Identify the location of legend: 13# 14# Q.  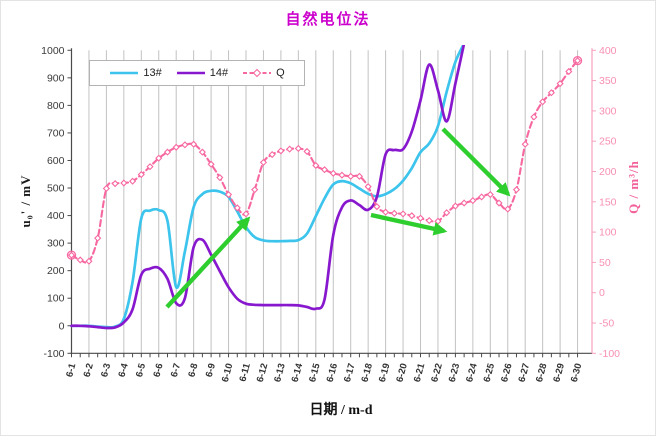
(197, 73).